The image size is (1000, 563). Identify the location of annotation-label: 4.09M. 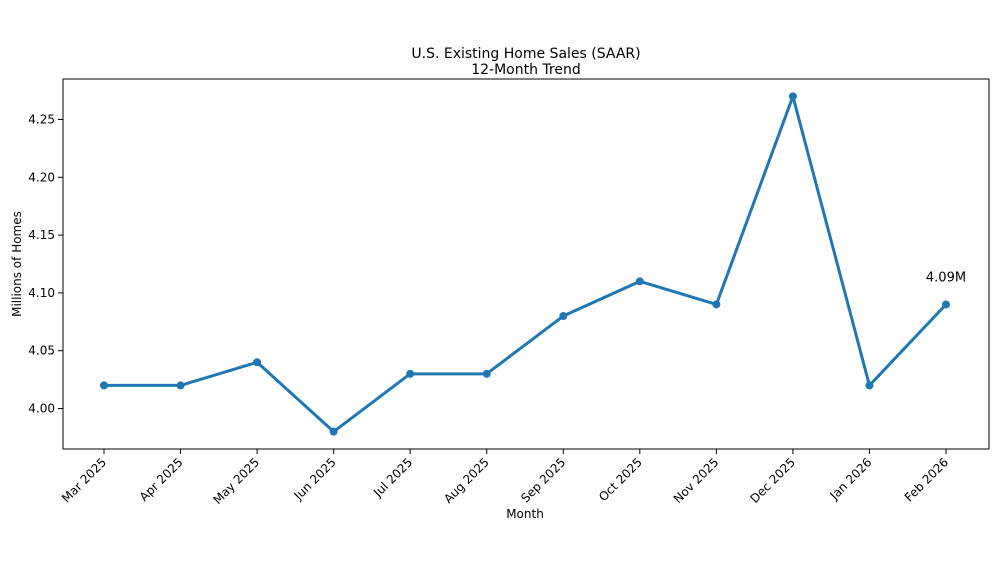
(946, 277).